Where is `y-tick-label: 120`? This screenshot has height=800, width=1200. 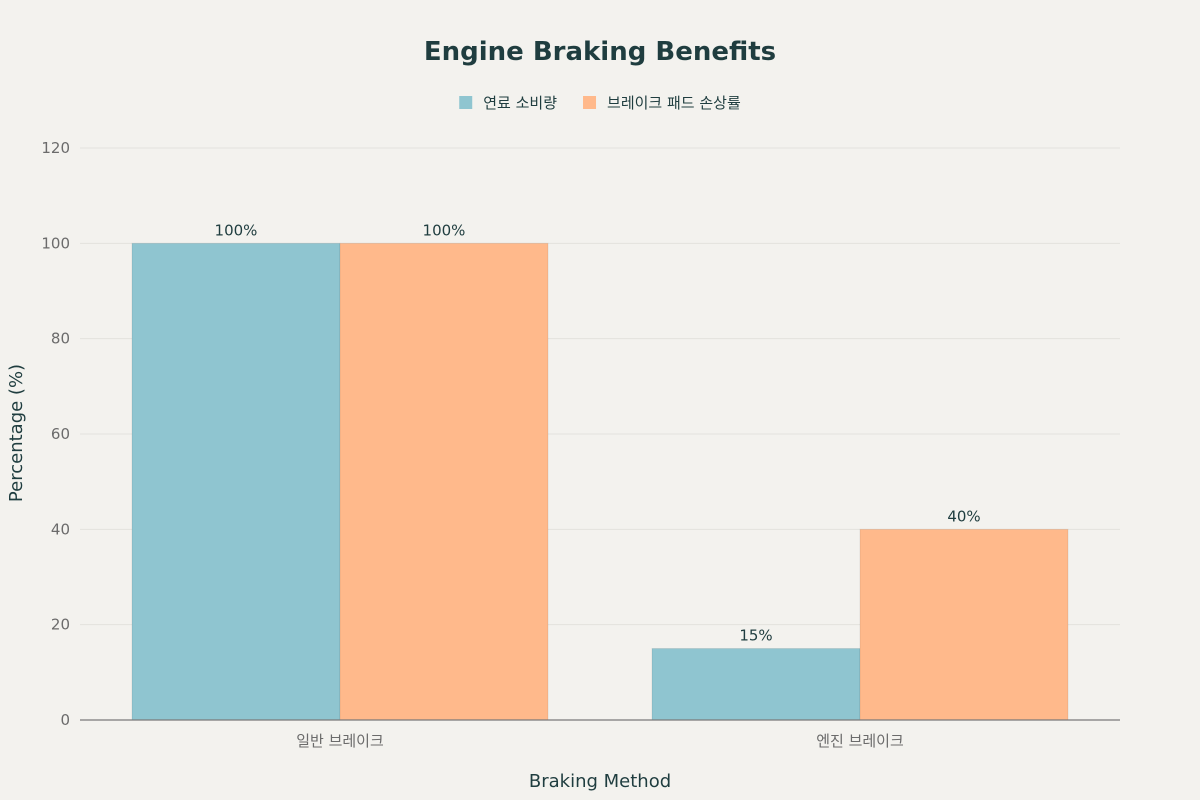 y-tick-label: 120 is located at coordinates (55, 148).